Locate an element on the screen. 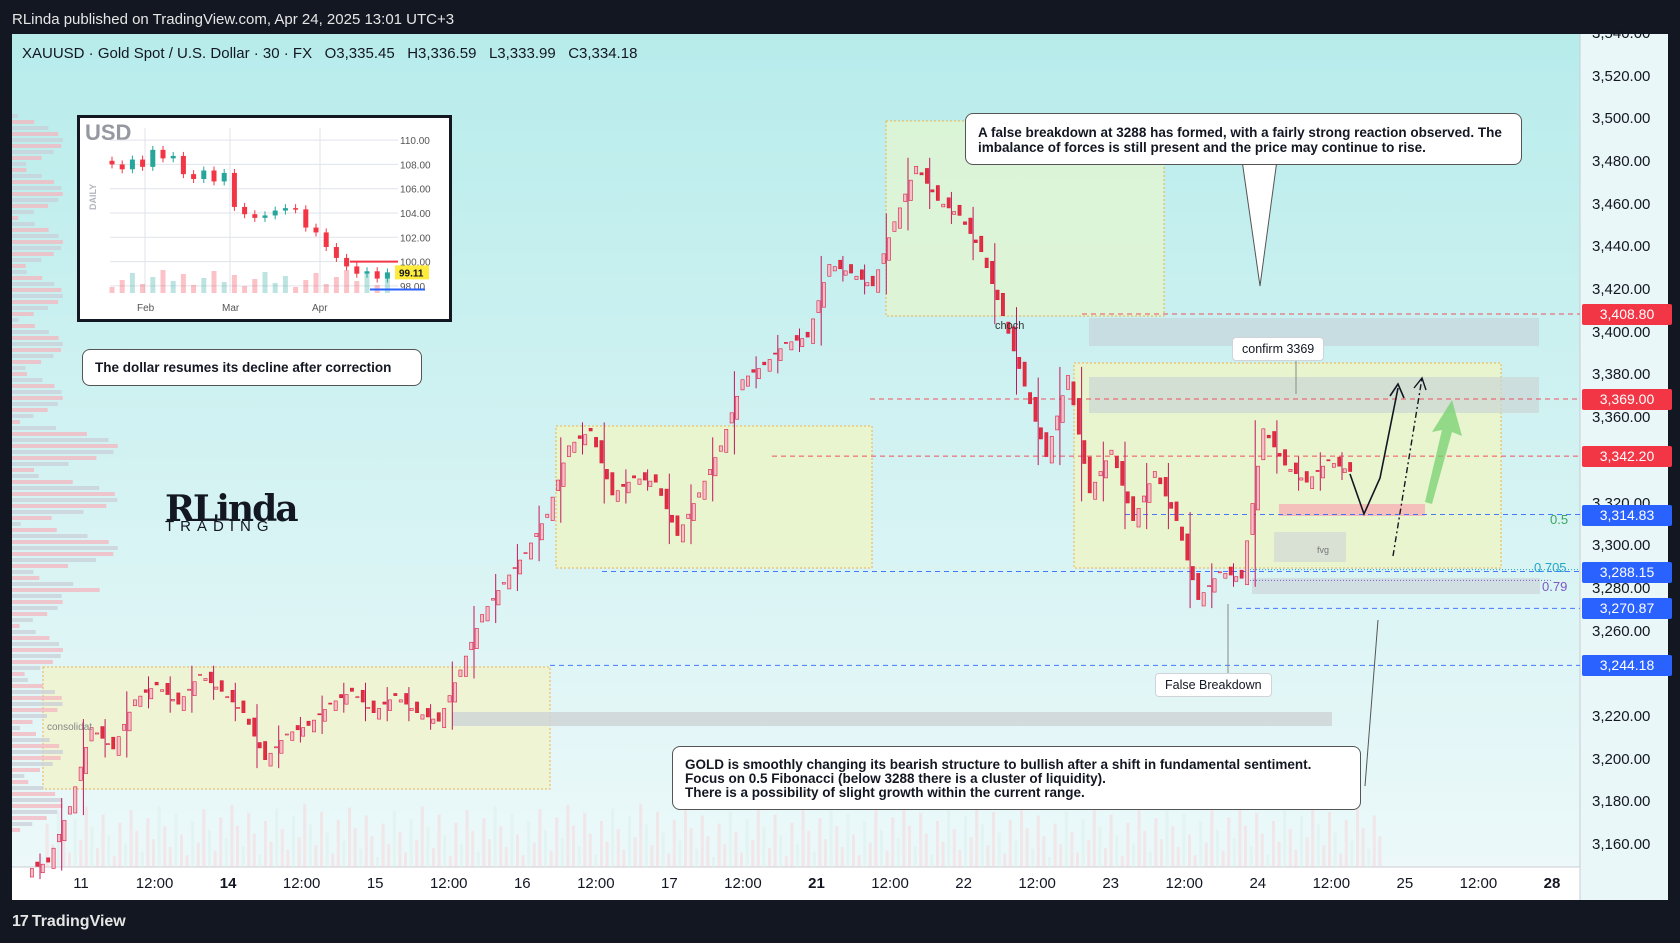 This screenshot has height=943, width=1680. price-tag: 3,314.83 is located at coordinates (1627, 515).